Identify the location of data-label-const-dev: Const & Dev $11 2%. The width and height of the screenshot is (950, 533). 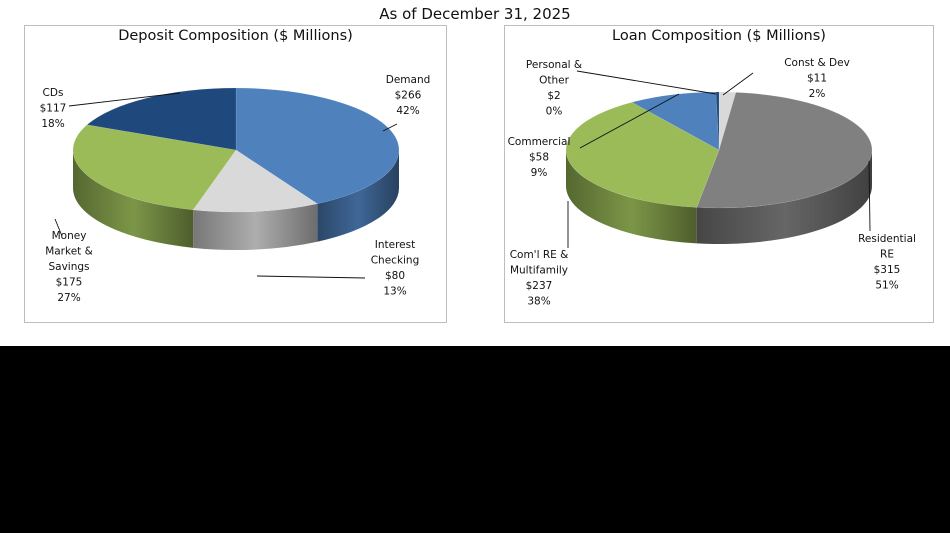
(817, 78).